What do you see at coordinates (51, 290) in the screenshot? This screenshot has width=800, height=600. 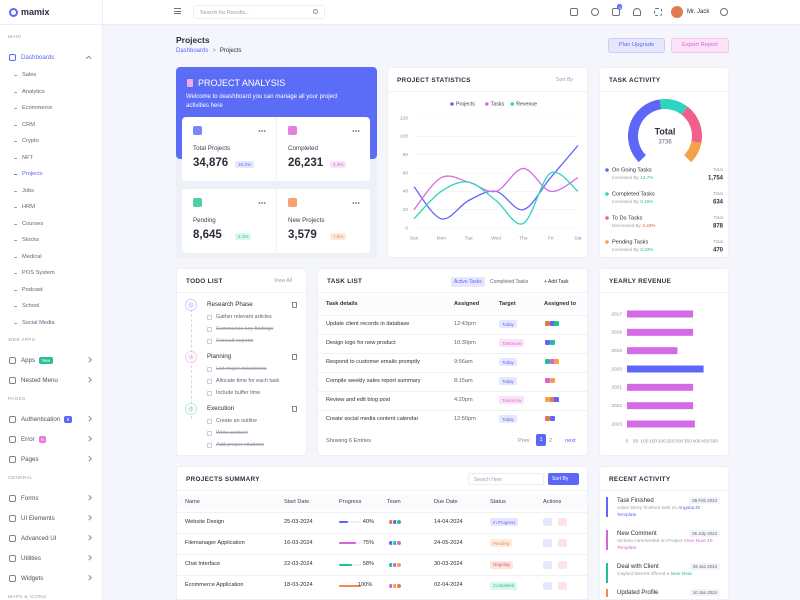 I see `submenu-item: Podcast` at bounding box center [51, 290].